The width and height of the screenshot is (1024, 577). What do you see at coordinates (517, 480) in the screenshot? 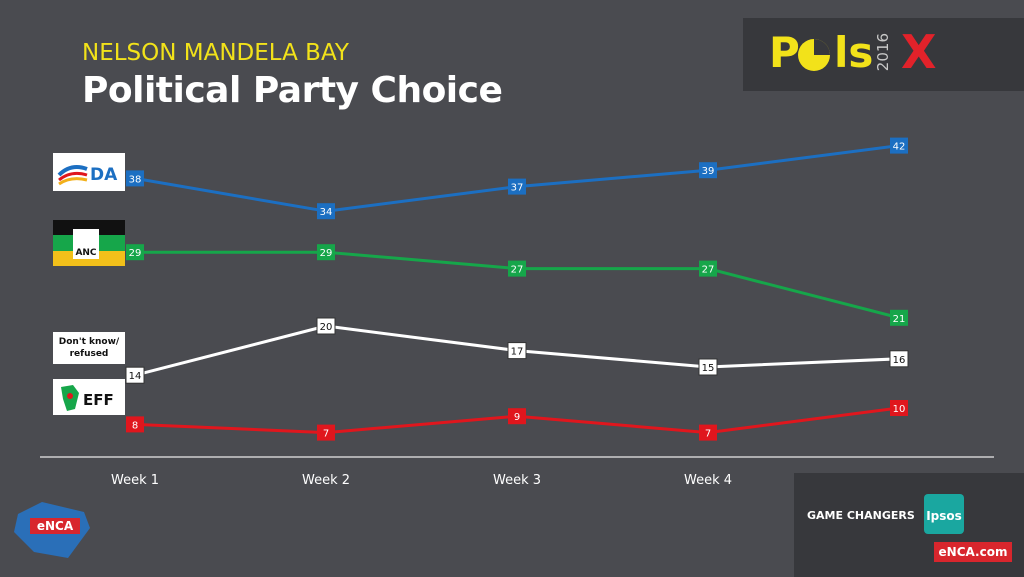
I see `x-tick-label: Week 3` at bounding box center [517, 480].